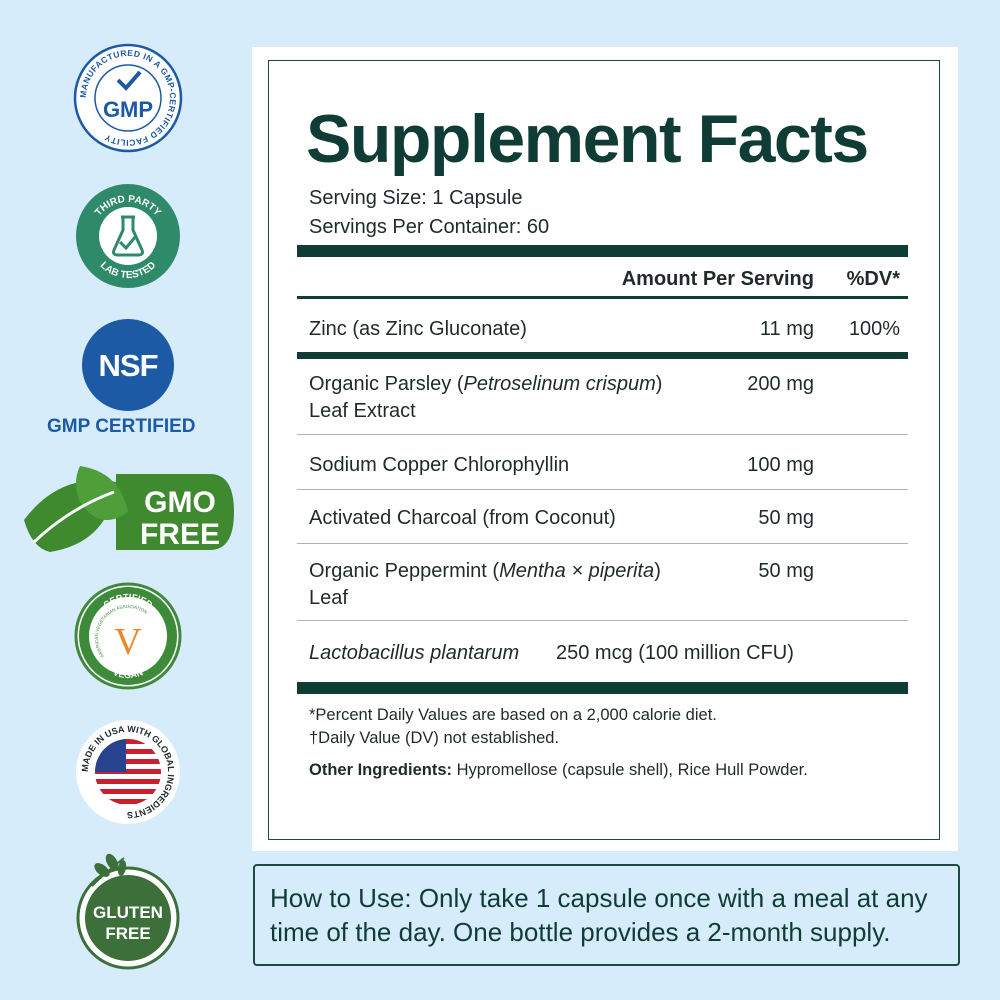 The image size is (1000, 1000). Describe the element at coordinates (109, 870) in the screenshot. I see `wheat-icon` at that location.